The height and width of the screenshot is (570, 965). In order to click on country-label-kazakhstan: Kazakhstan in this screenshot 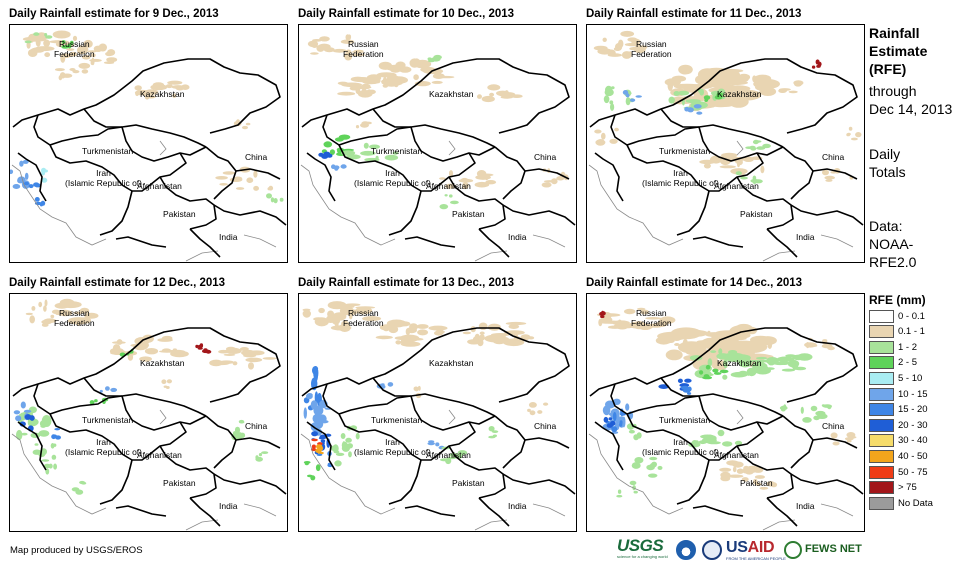, I will do `click(739, 363)`.